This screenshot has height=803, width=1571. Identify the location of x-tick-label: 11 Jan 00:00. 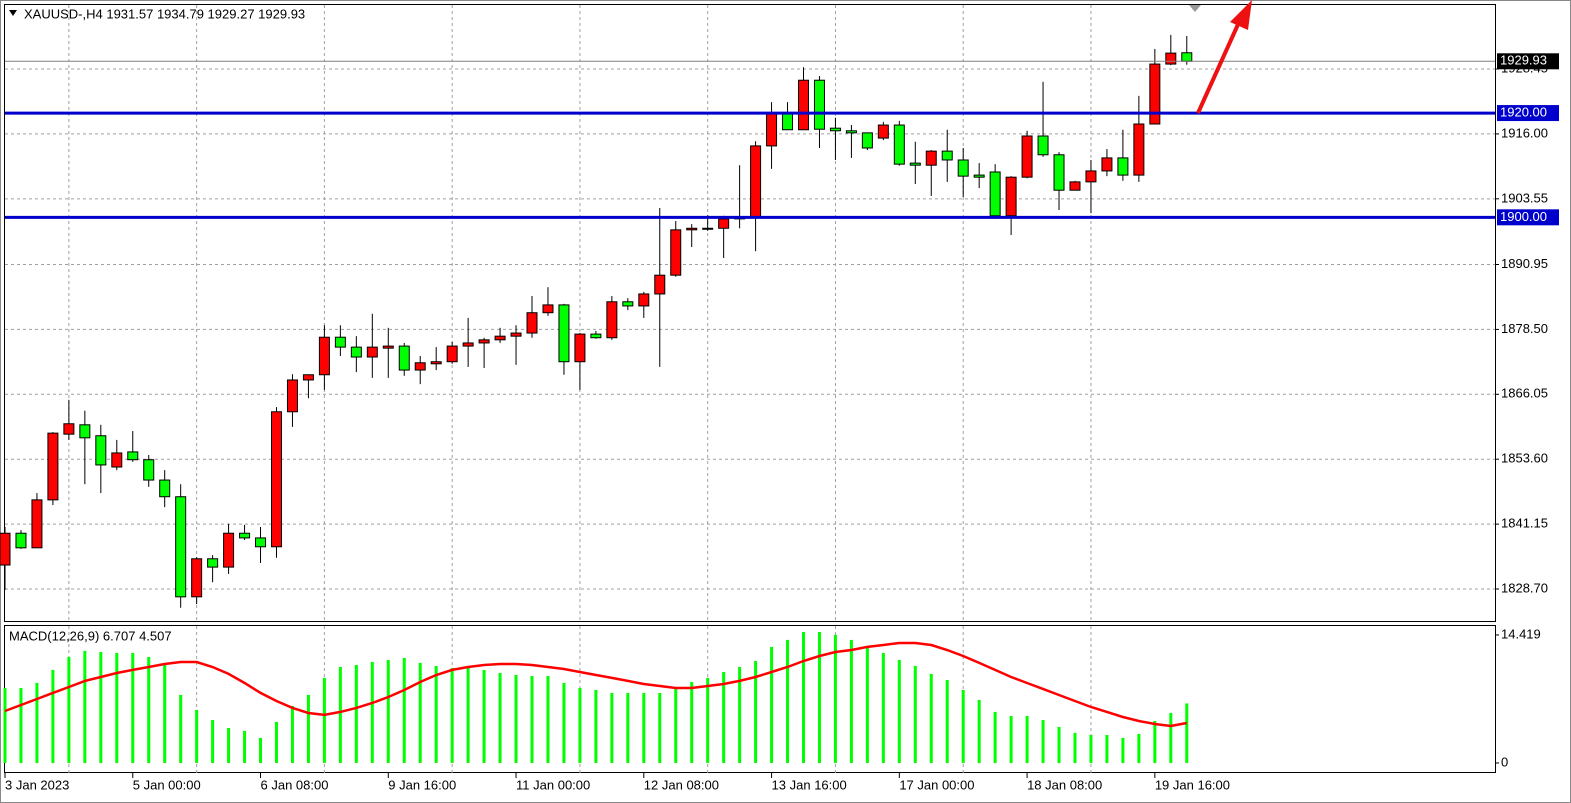
(553, 784).